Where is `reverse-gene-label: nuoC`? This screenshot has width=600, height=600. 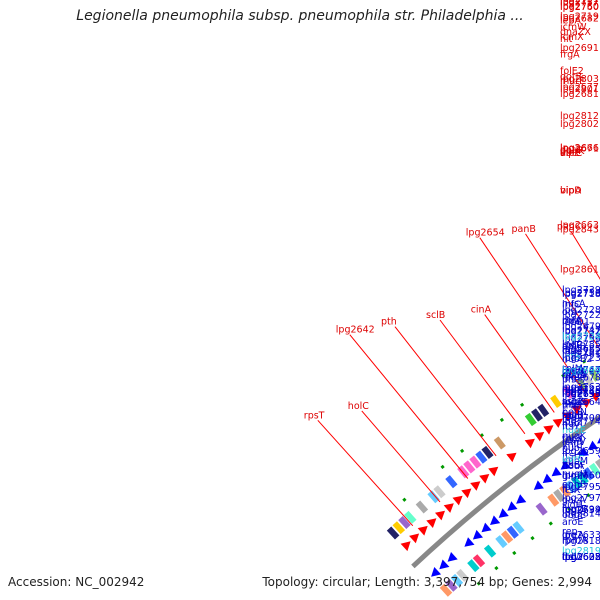 reverse-gene-label: nuoC is located at coordinates (574, 388).